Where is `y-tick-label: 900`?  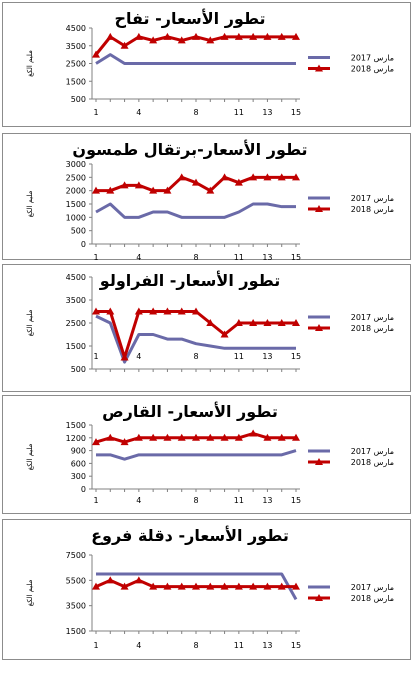 y-tick-label: 900 is located at coordinates (78, 451).